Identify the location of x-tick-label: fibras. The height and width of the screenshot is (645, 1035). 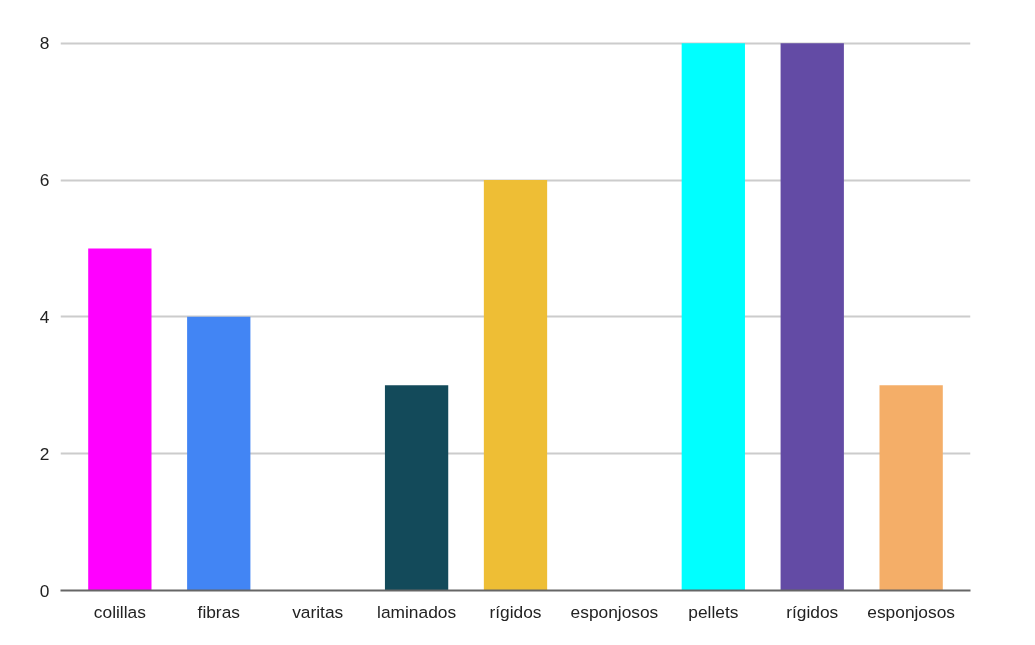
(219, 611).